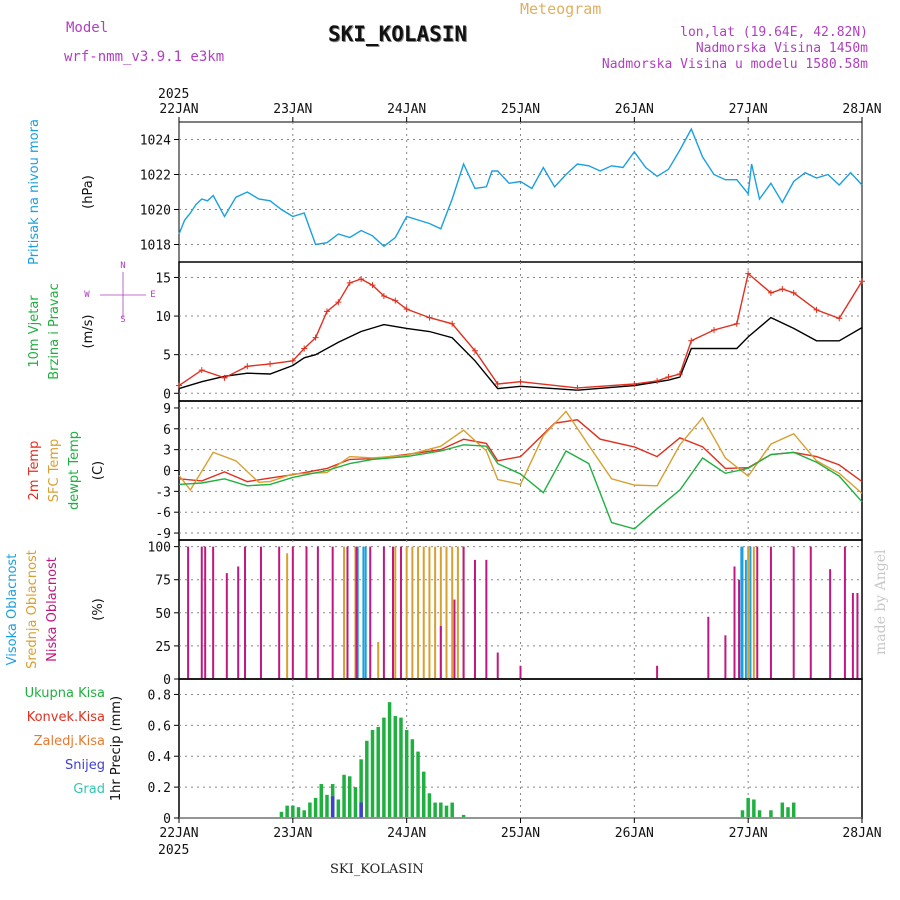 The height and width of the screenshot is (900, 900). What do you see at coordinates (167, 409) in the screenshot?
I see `ytick-label: 9` at bounding box center [167, 409].